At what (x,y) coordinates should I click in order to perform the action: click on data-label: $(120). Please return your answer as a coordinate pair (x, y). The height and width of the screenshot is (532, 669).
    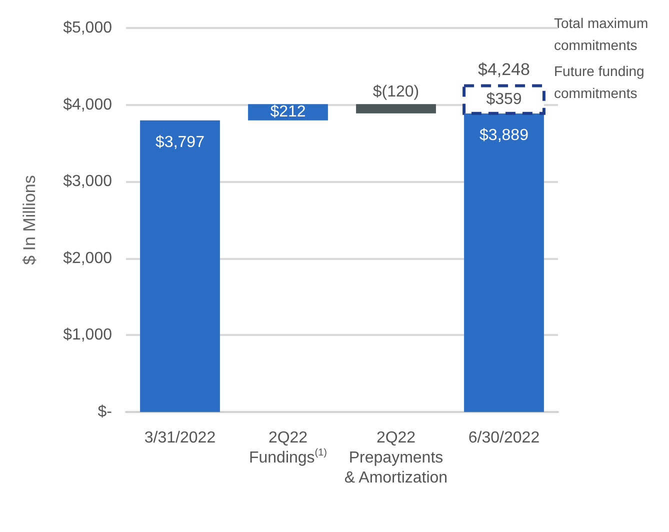
    Looking at the image, I should click on (396, 92).